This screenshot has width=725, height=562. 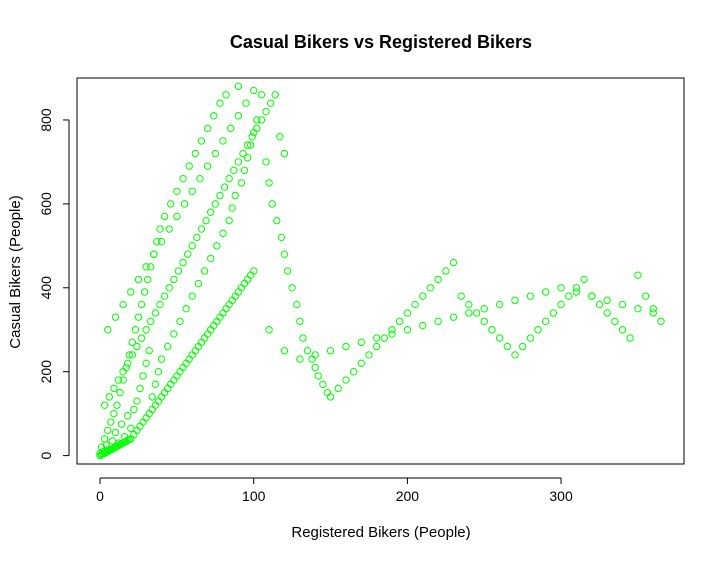 What do you see at coordinates (254, 496) in the screenshot?
I see `x-tick-label-1: 100` at bounding box center [254, 496].